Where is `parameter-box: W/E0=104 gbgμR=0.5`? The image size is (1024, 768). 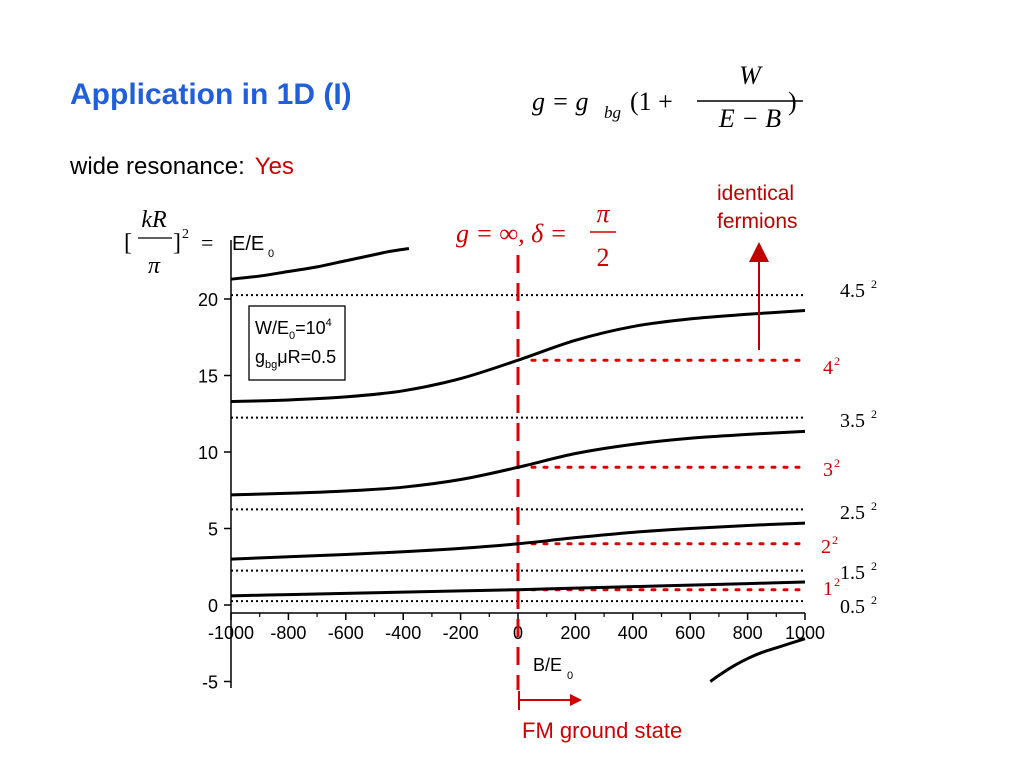
parameter-box: W/E0=104 gbgμR=0.5 is located at coordinates (297, 343).